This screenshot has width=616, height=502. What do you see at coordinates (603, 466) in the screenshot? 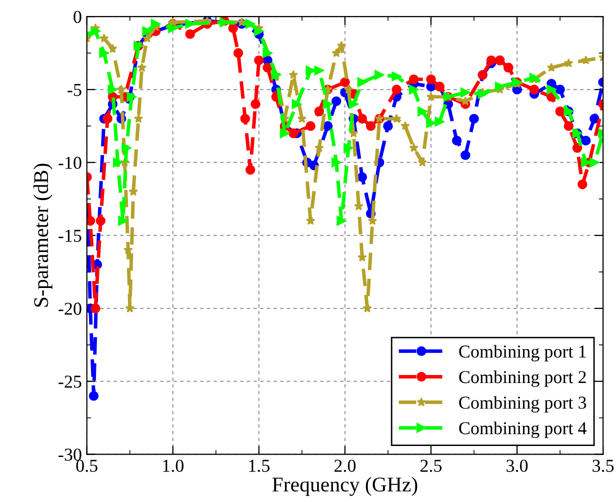
I see `x-tick-label: 3.5` at bounding box center [603, 466].